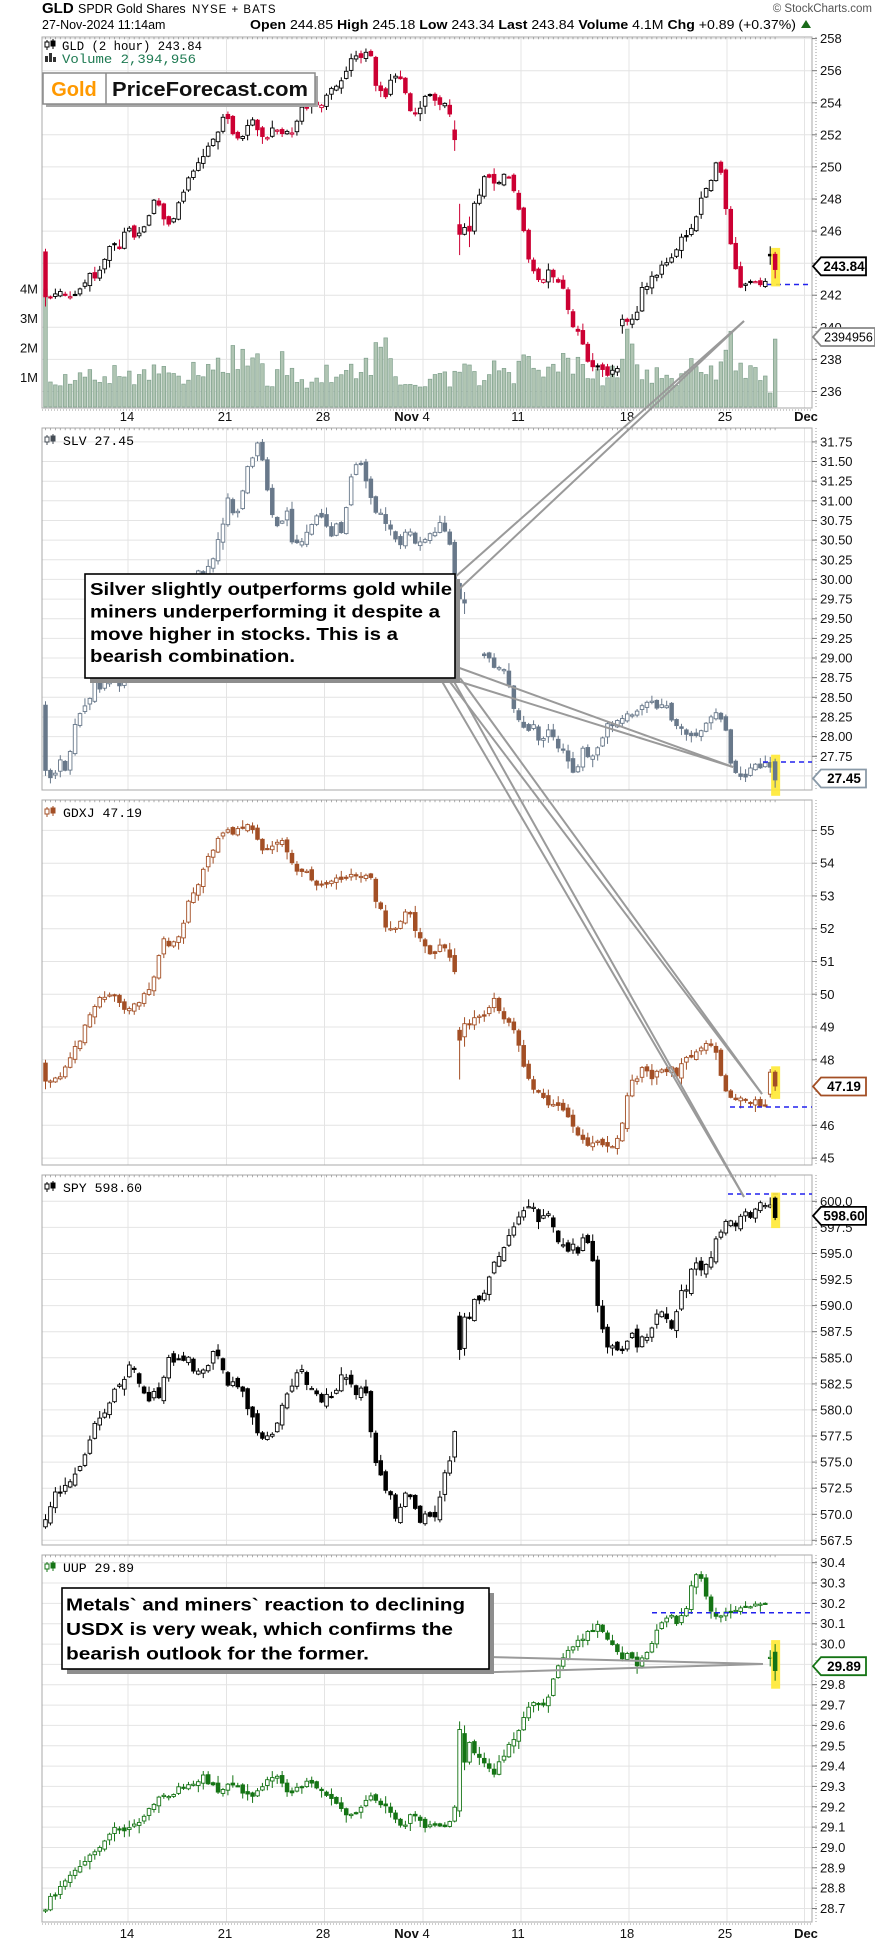 Image resolution: width=875 pixels, height=1955 pixels. What do you see at coordinates (831, 359) in the screenshot?
I see `svg-text: 238` at bounding box center [831, 359].